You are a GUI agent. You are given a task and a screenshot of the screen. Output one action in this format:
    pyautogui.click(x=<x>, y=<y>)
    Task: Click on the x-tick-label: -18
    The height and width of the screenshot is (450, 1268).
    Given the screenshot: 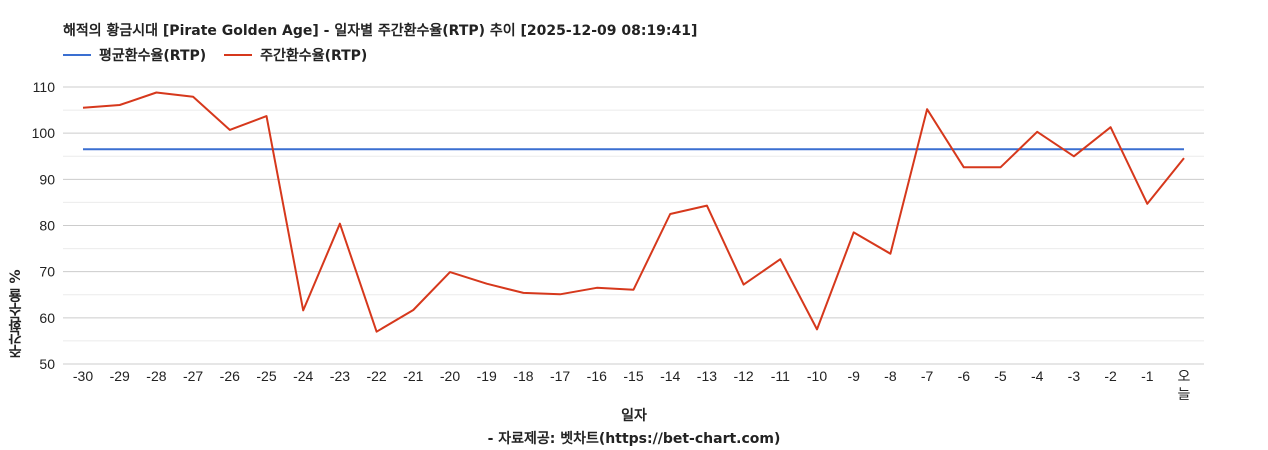 What is the action you would take?
    pyautogui.click(x=523, y=376)
    